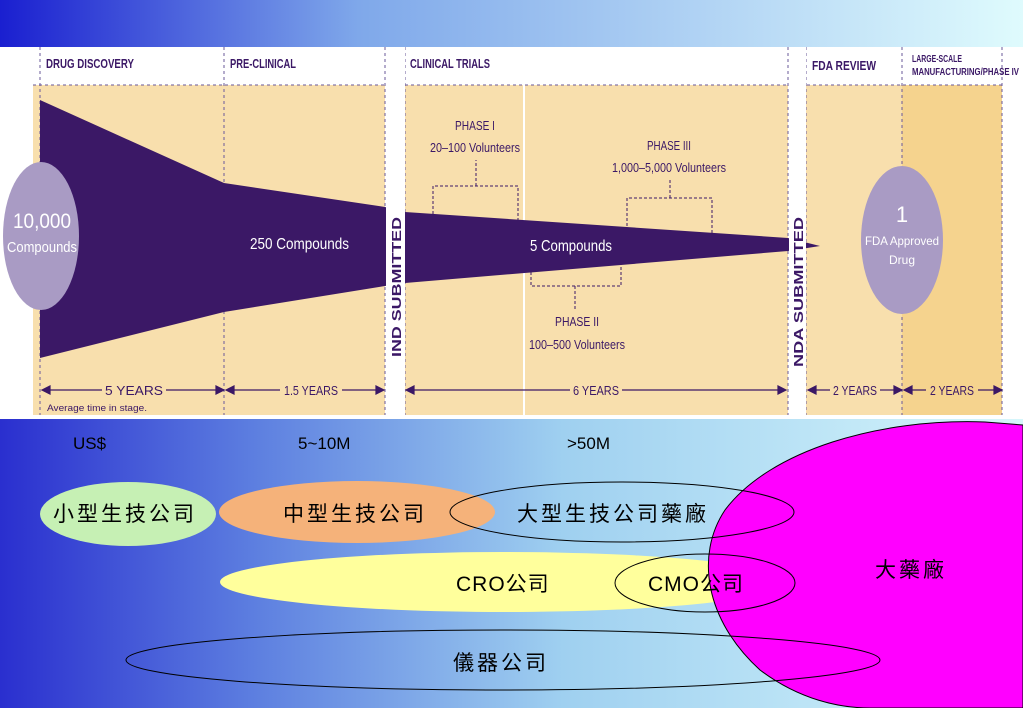 The width and height of the screenshot is (1023, 708). I want to click on instrument-ellipse, so click(503, 660).